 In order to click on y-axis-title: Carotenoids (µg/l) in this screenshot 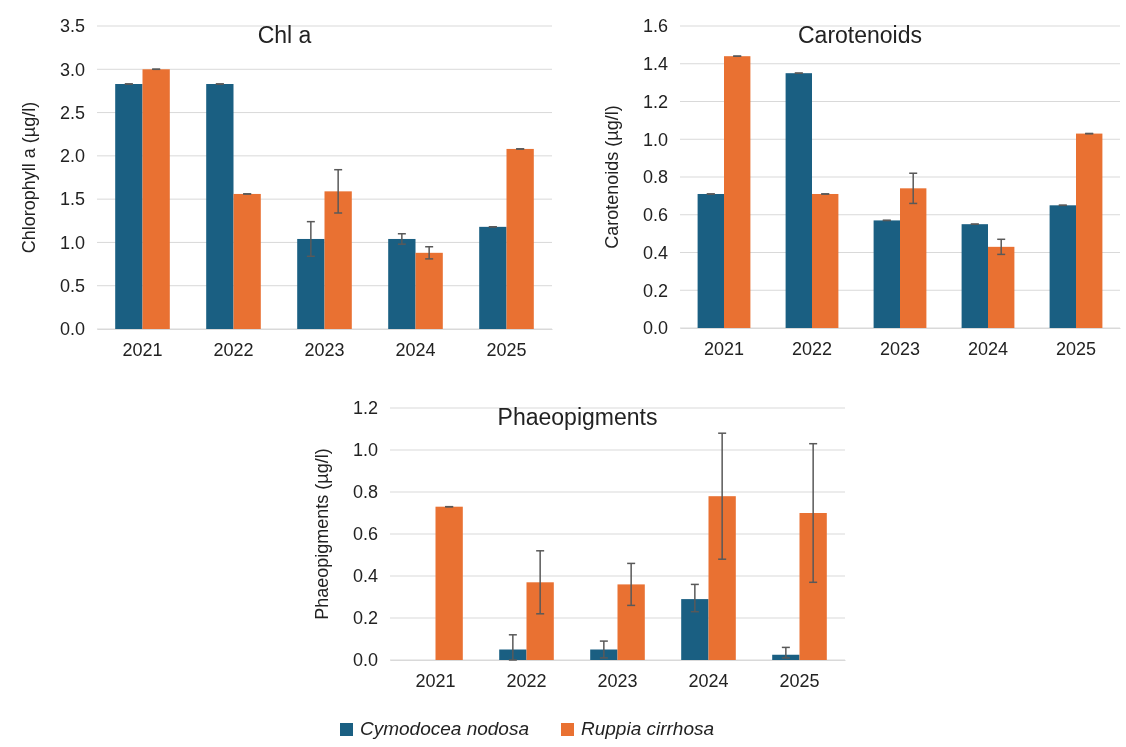, I will do `click(612, 177)`.